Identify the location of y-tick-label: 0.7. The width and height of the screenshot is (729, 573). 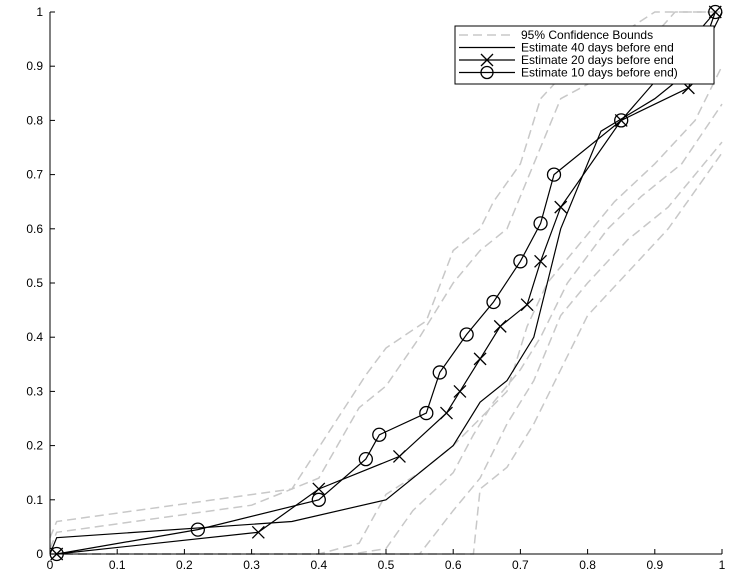
(34, 175).